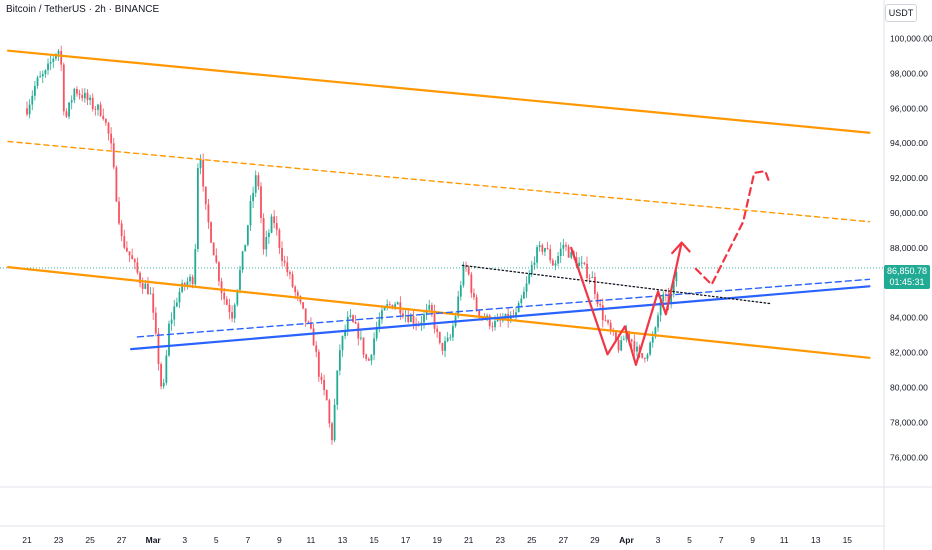 The width and height of the screenshot is (932, 550). What do you see at coordinates (909, 143) in the screenshot?
I see `y-tick-label: 94,000.00` at bounding box center [909, 143].